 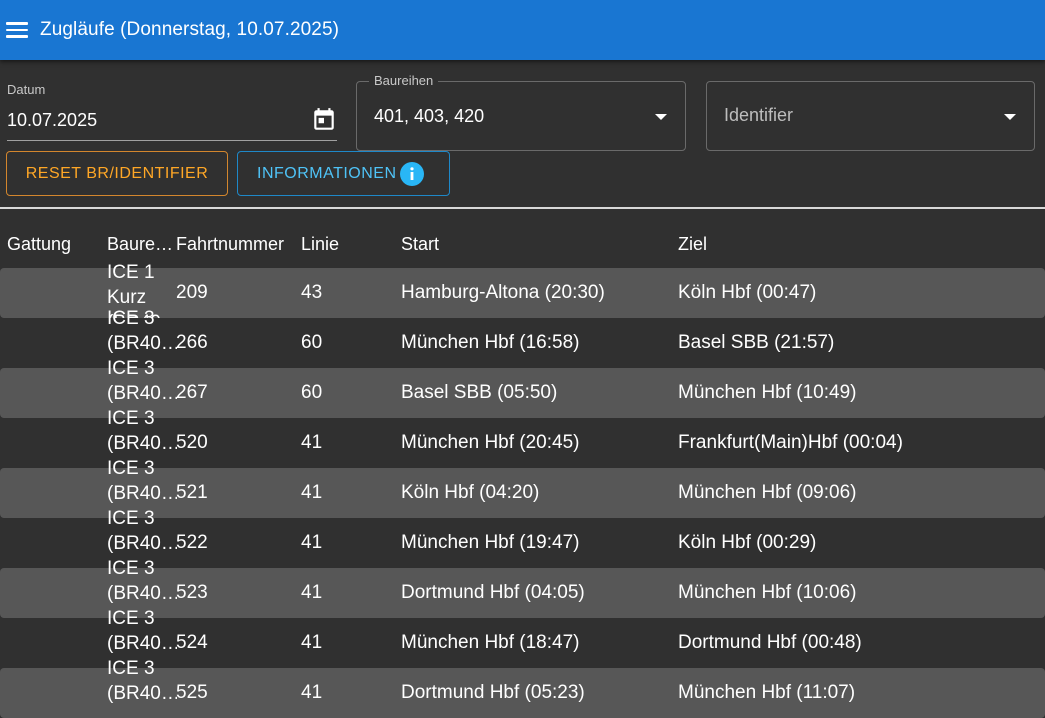 I want to click on cell-linie: 43, so click(x=312, y=292).